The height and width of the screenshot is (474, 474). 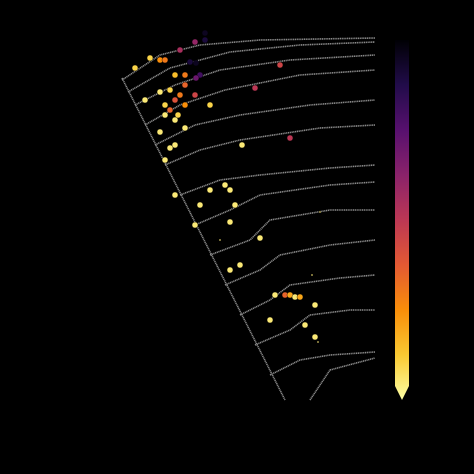 What do you see at coordinates (402, 220) in the screenshot?
I see `colorbar` at bounding box center [402, 220].